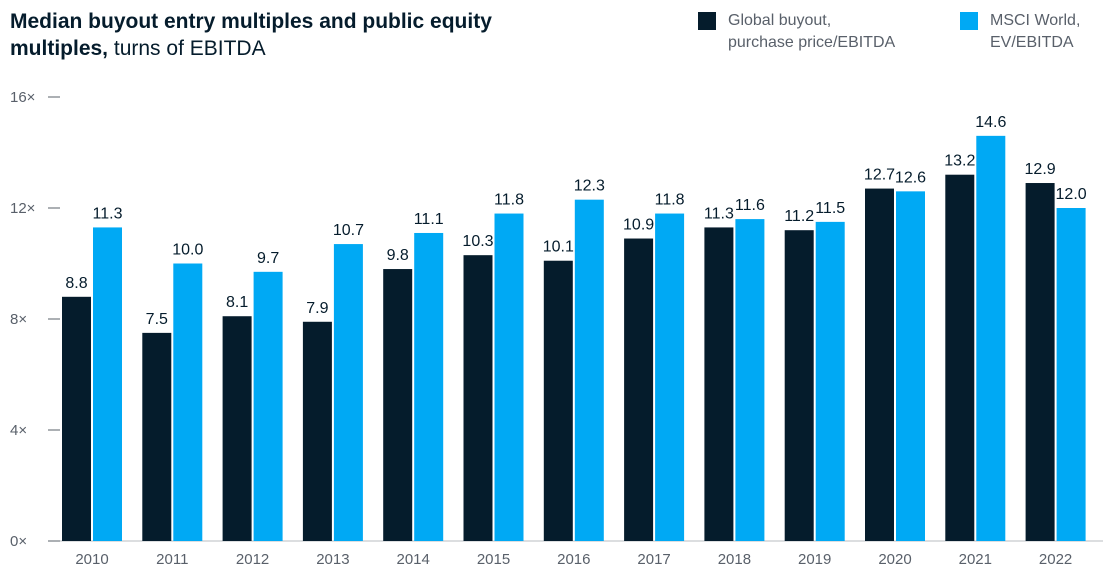 Image resolution: width=1115 pixels, height=567 pixels. What do you see at coordinates (509, 200) in the screenshot?
I see `value-label-msci-2015: 11.8` at bounding box center [509, 200].